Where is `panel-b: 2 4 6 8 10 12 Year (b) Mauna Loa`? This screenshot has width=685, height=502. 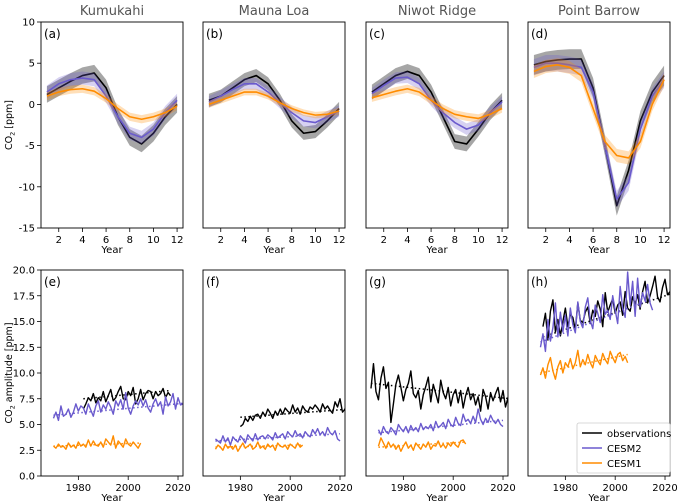 panel-b: 2 4 6 8 10 12 Year (b) Mauna Loa is located at coordinates (273, 130).